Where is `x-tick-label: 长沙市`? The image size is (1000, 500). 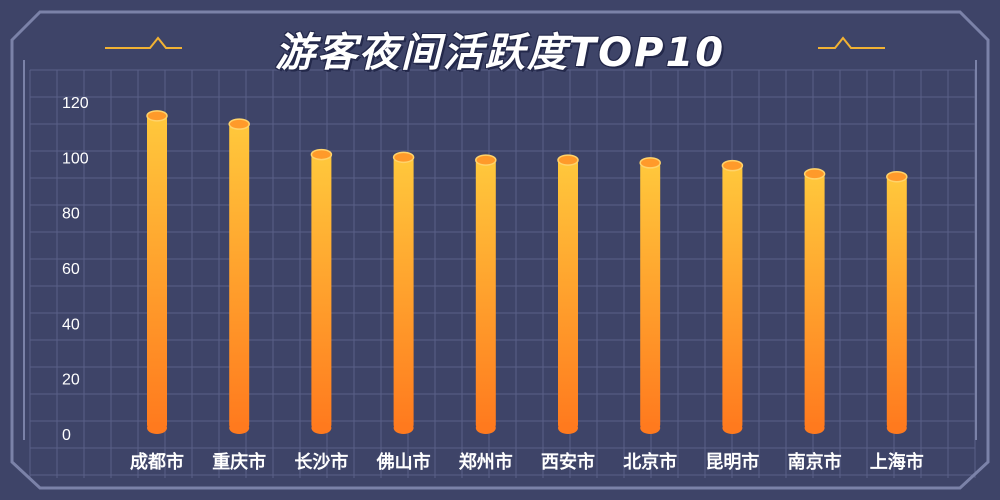
x-tick-label: 长沙市 is located at coordinates (321, 462).